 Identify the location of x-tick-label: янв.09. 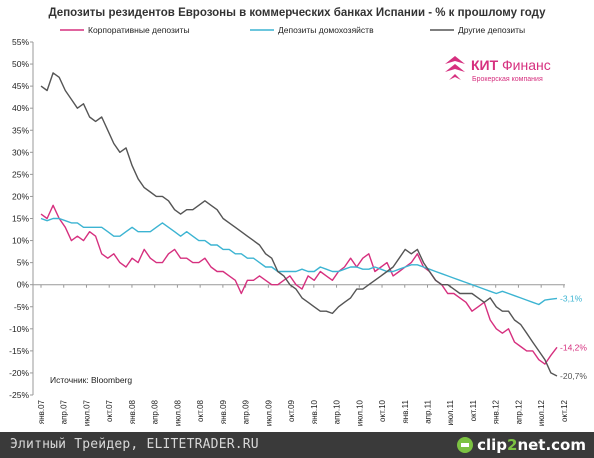
(223, 411).